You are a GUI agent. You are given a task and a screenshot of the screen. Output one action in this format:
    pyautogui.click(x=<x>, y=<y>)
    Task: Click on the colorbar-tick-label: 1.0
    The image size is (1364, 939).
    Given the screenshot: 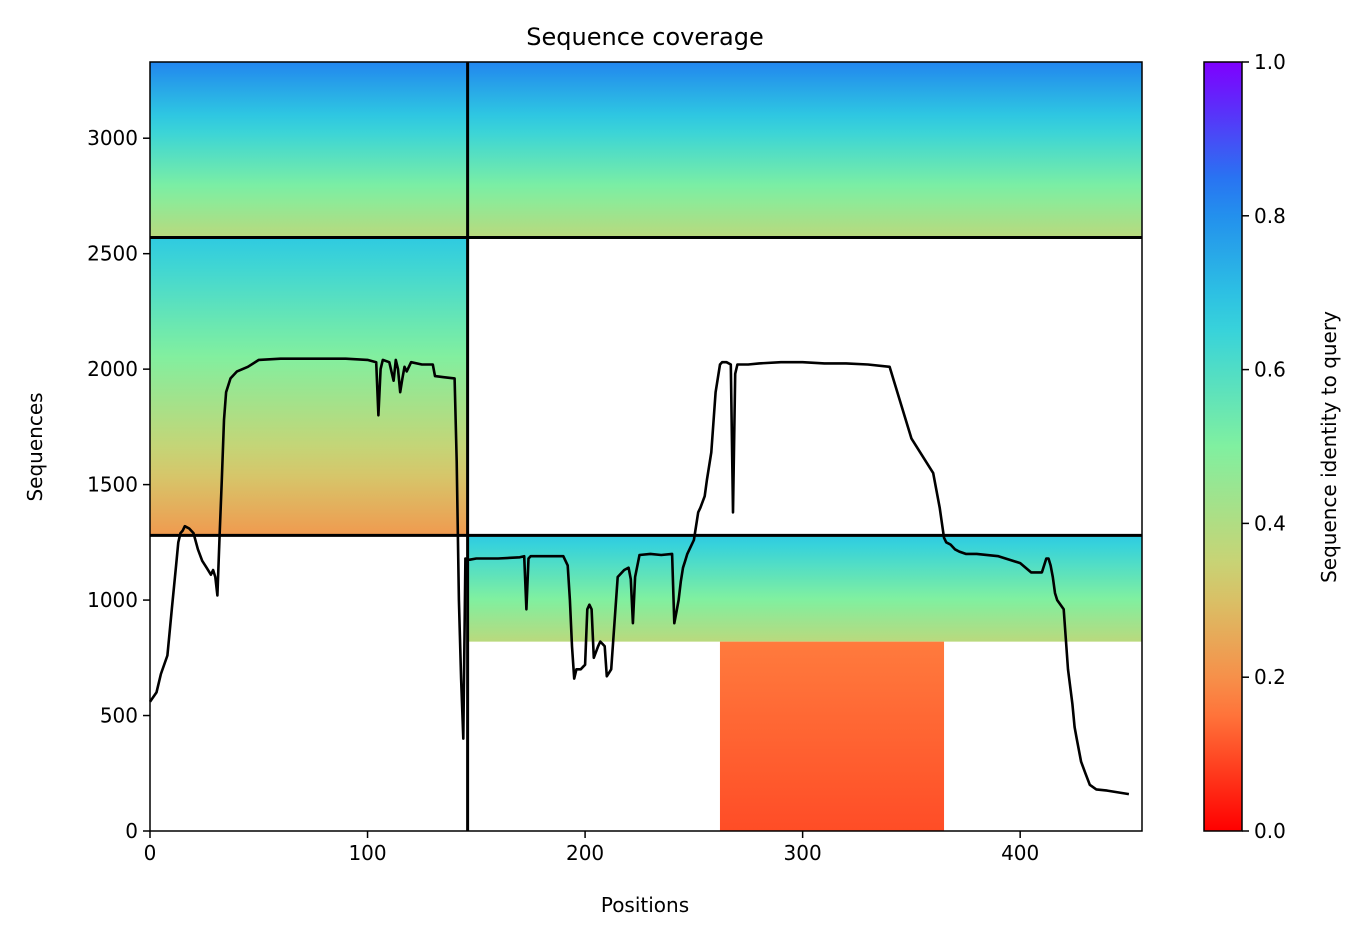 What is the action you would take?
    pyautogui.click(x=1270, y=62)
    